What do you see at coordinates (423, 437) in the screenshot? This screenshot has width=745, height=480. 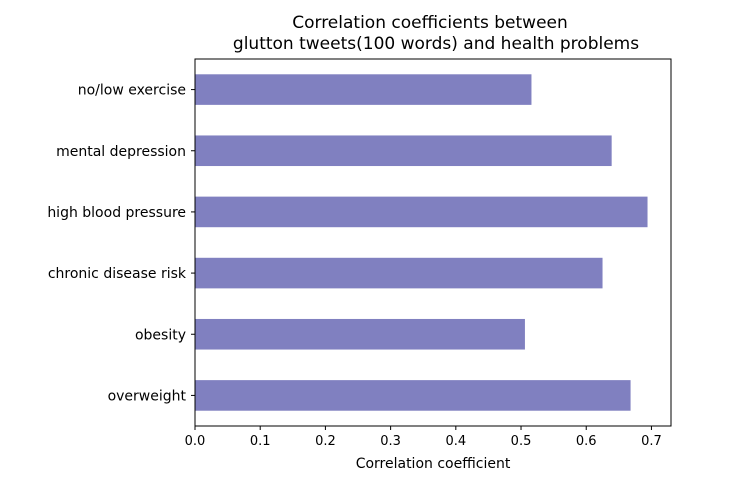 I see `x-axis-ticks: 0.0 0.1 0.2 0.3 0.4 0.5 0.6 0.7` at bounding box center [423, 437].